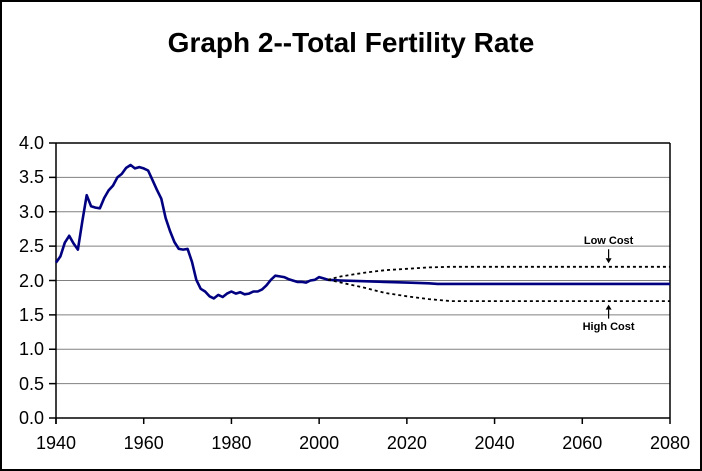  What do you see at coordinates (56, 443) in the screenshot?
I see `x-tick-label: 1940` at bounding box center [56, 443].